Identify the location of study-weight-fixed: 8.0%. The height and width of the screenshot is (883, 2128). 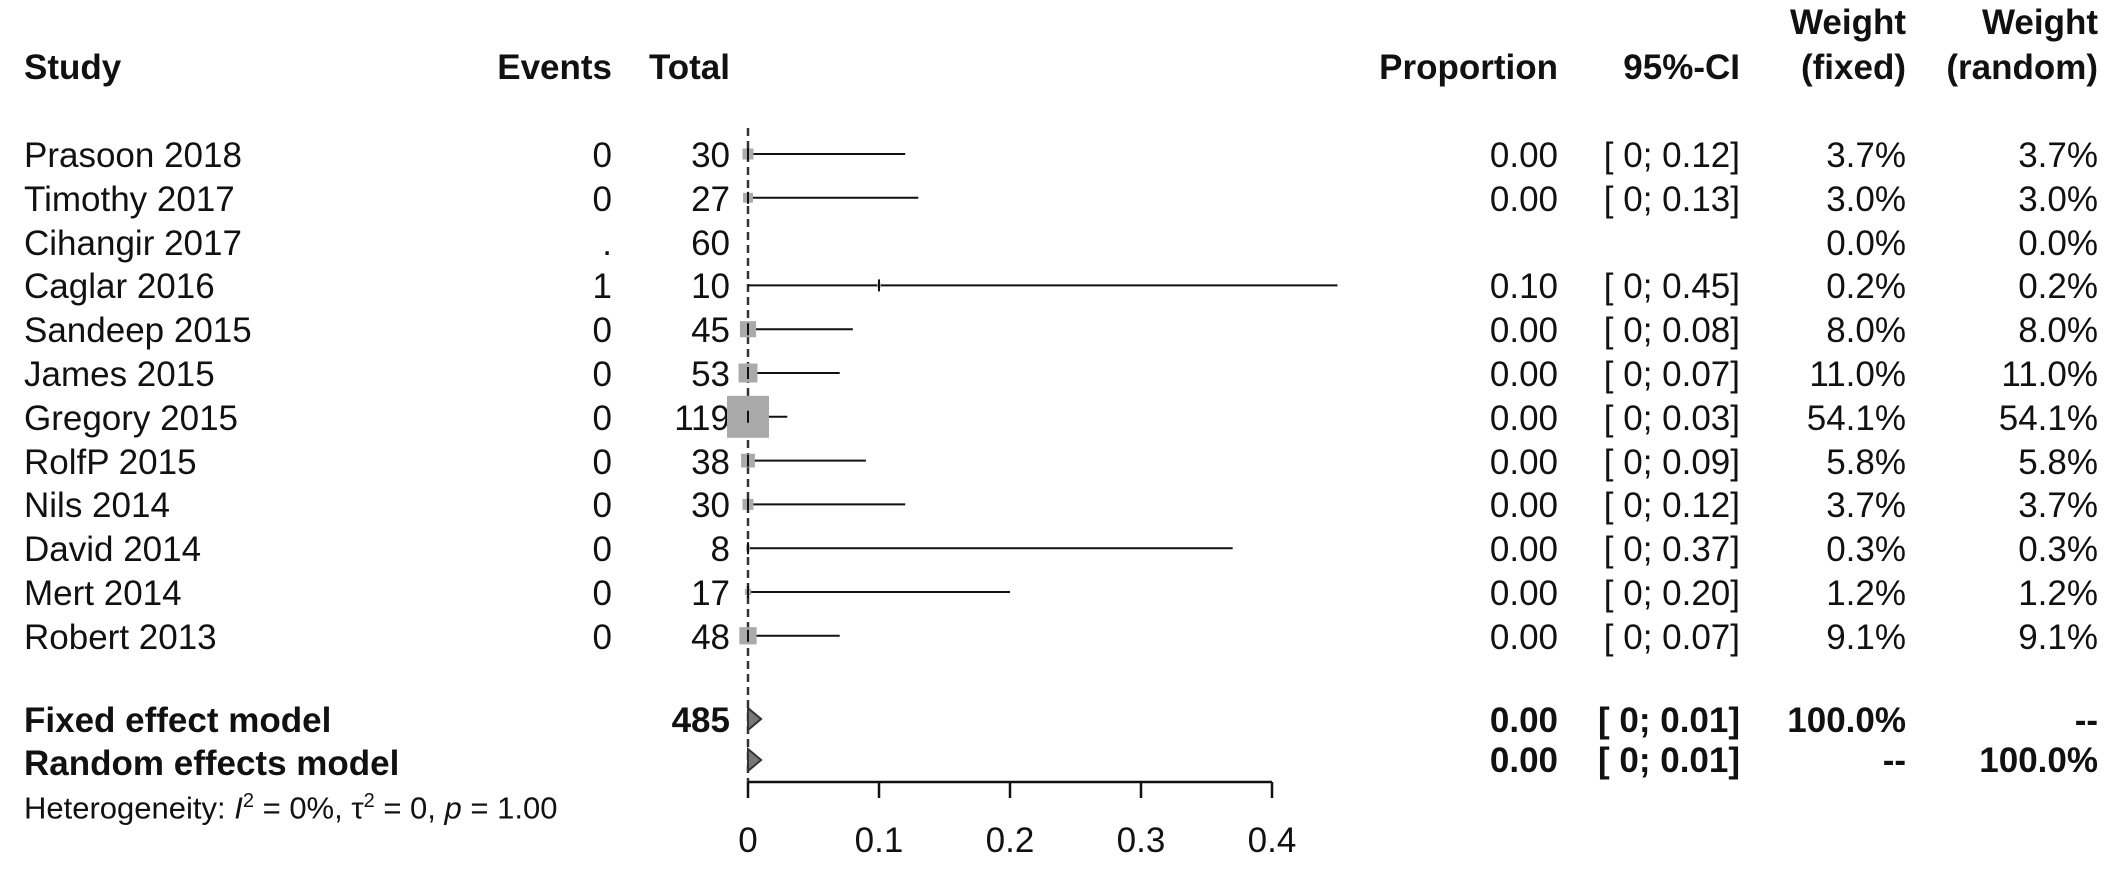
(1866, 331).